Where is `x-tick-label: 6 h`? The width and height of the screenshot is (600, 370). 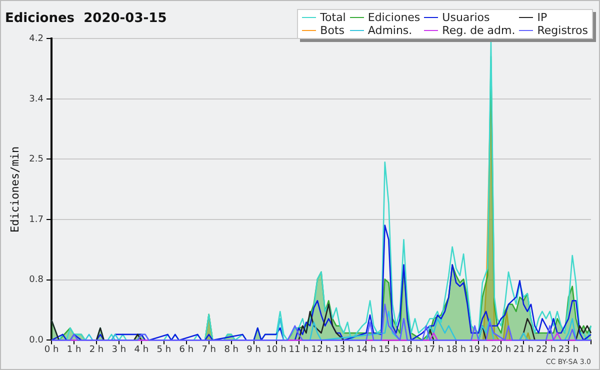
x-tick-label: 6 h is located at coordinates (186, 349).